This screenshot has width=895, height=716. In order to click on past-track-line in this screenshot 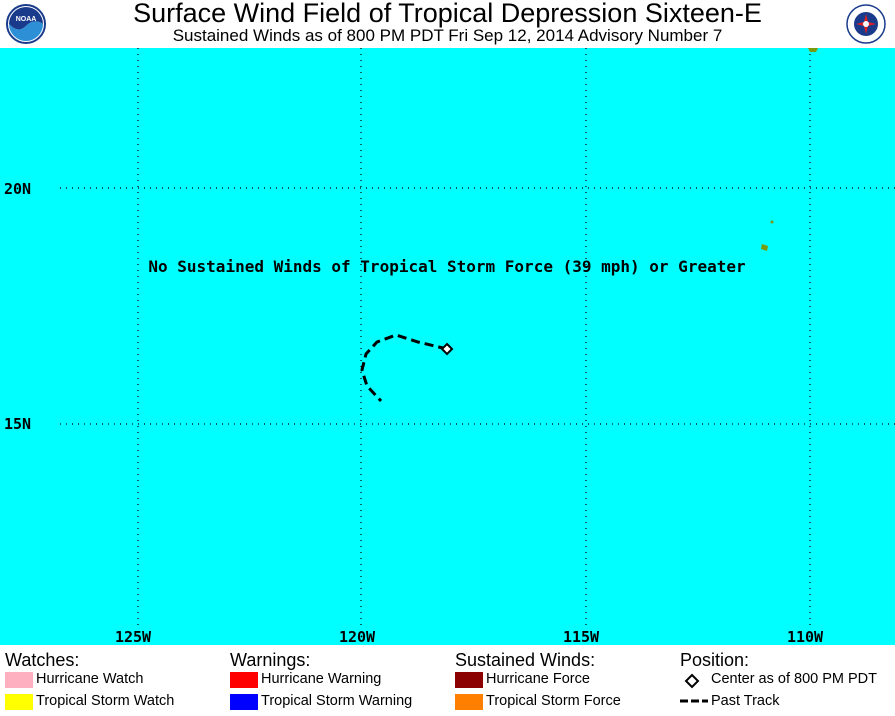, I will do `click(404, 368)`.